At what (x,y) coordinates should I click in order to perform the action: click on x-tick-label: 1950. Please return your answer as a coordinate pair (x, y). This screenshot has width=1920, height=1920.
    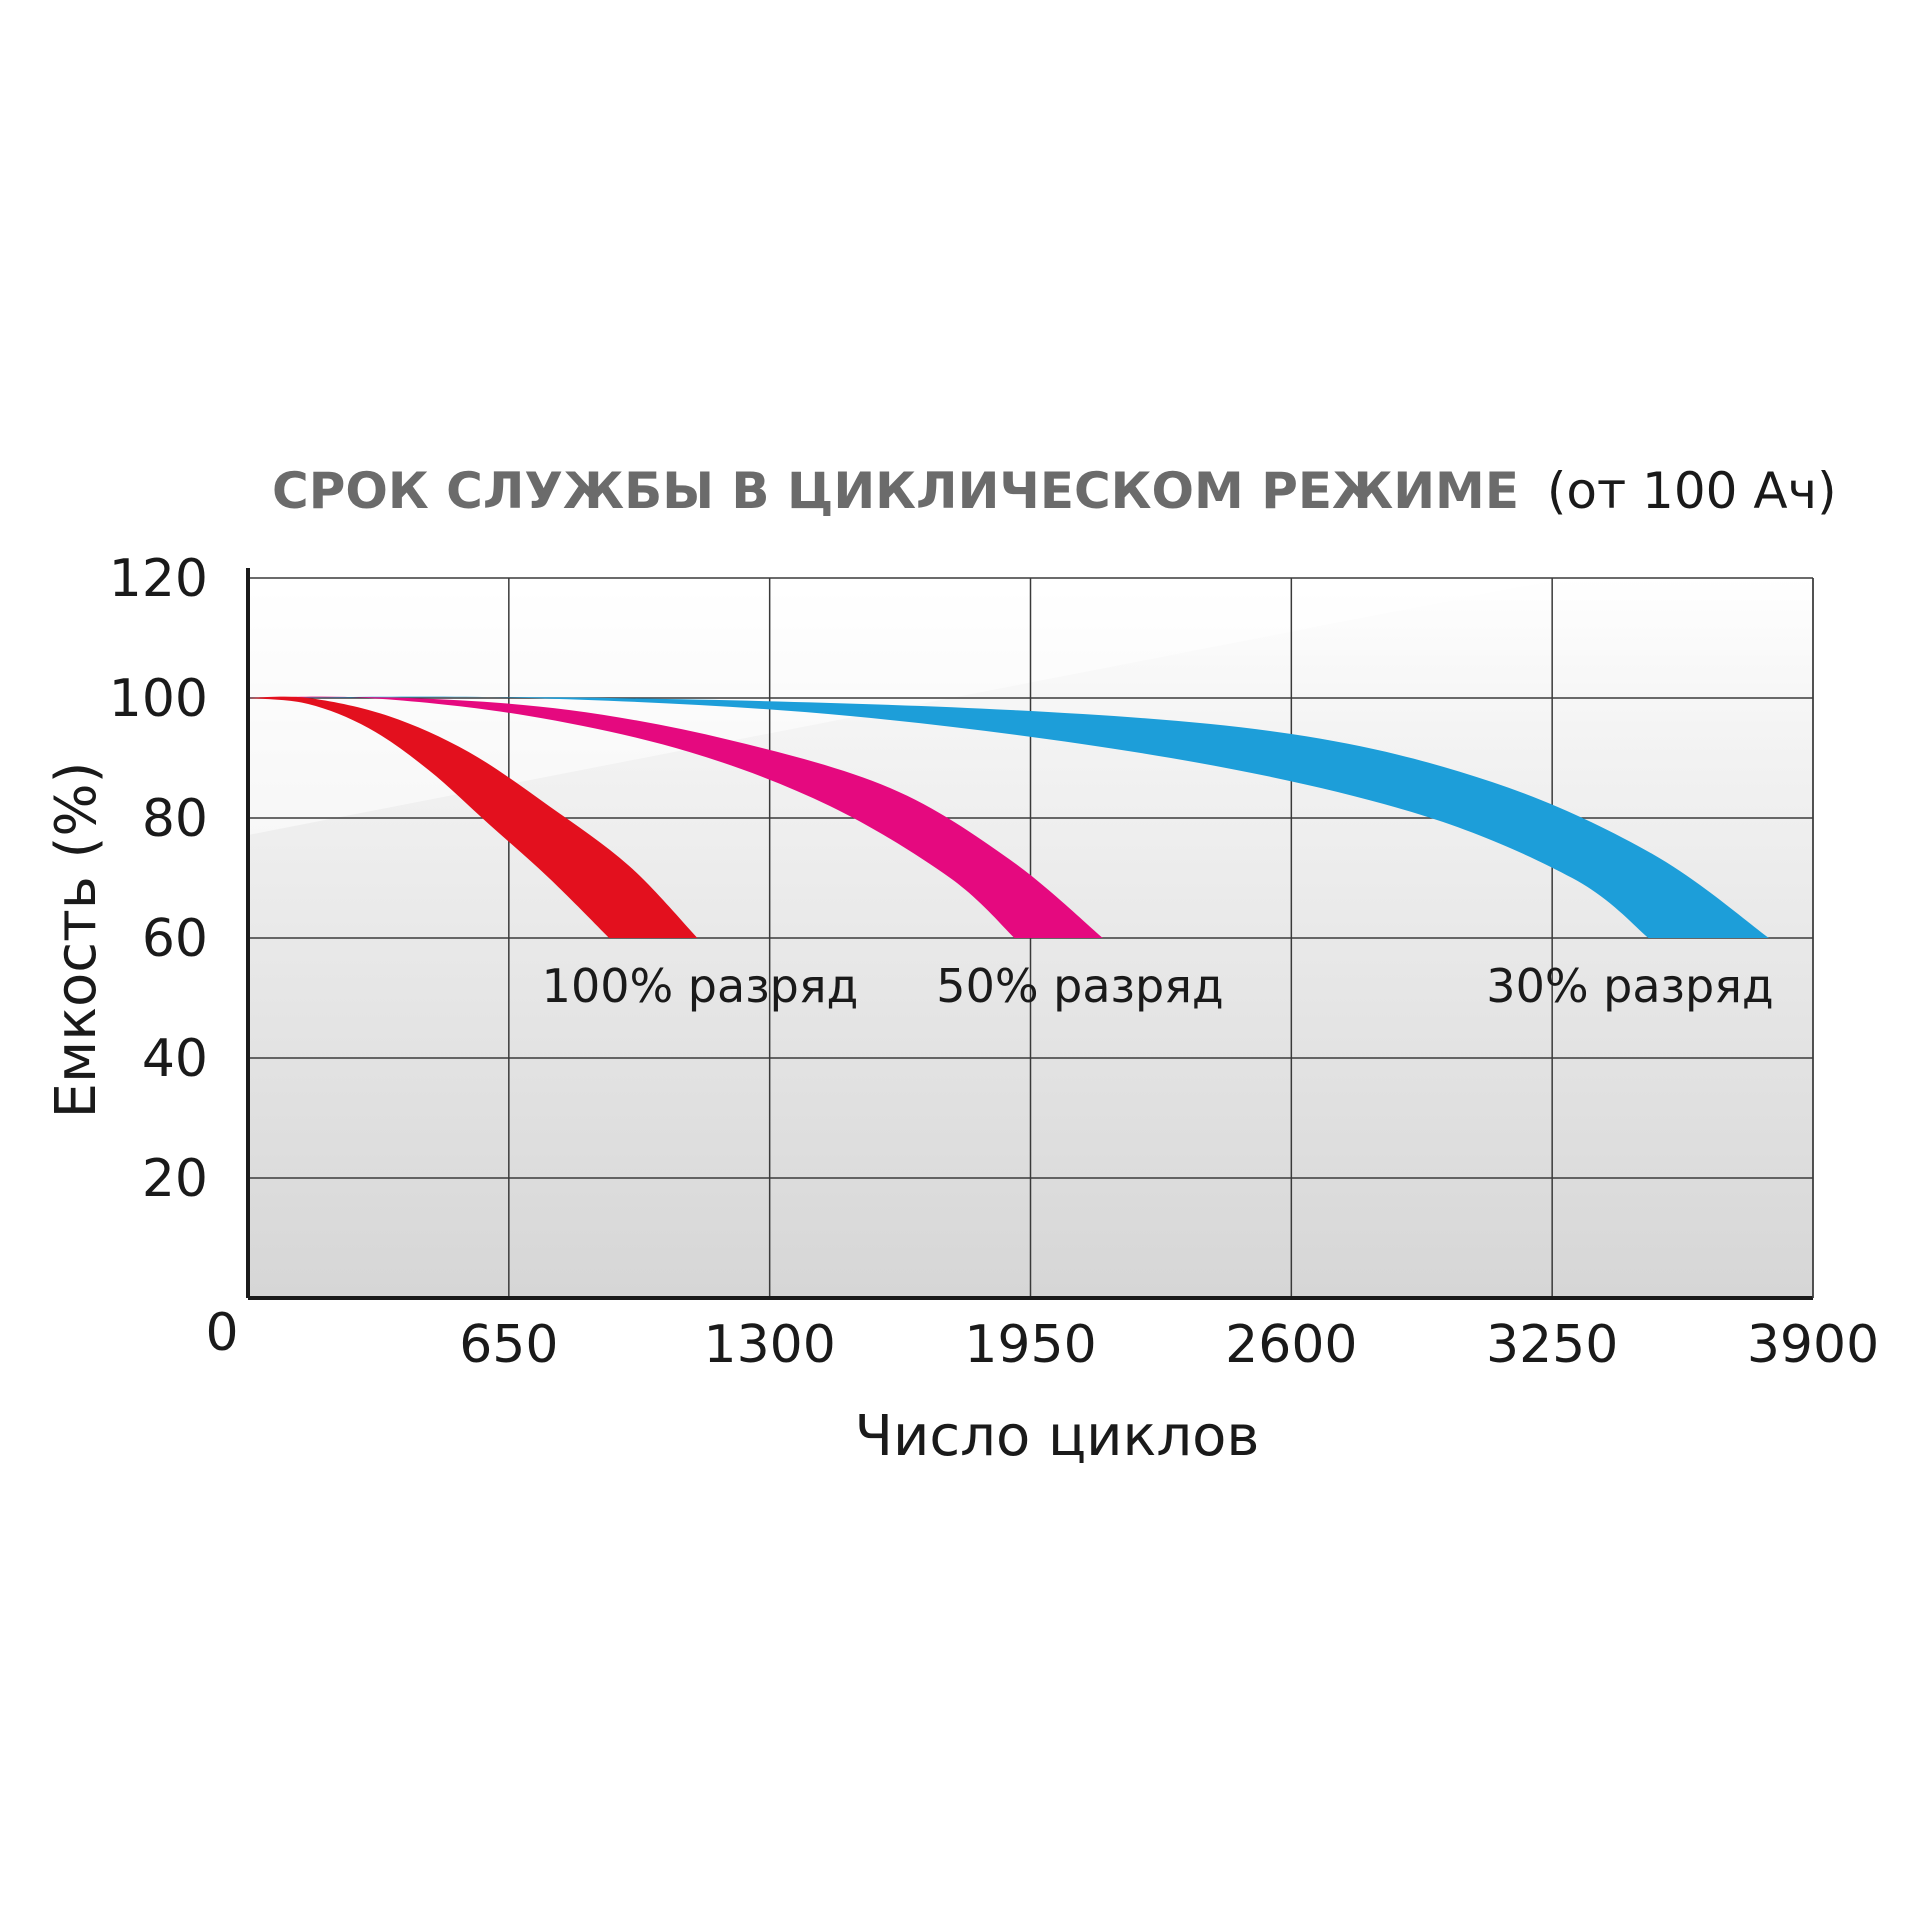
    Looking at the image, I should click on (1030, 1345).